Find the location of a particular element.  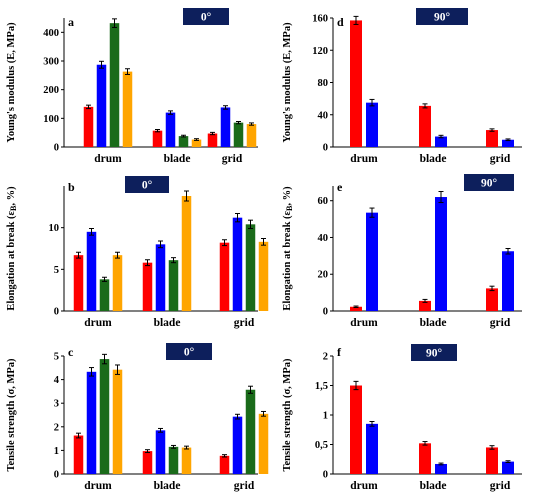

y-tick-label: 200 is located at coordinates (51, 90).